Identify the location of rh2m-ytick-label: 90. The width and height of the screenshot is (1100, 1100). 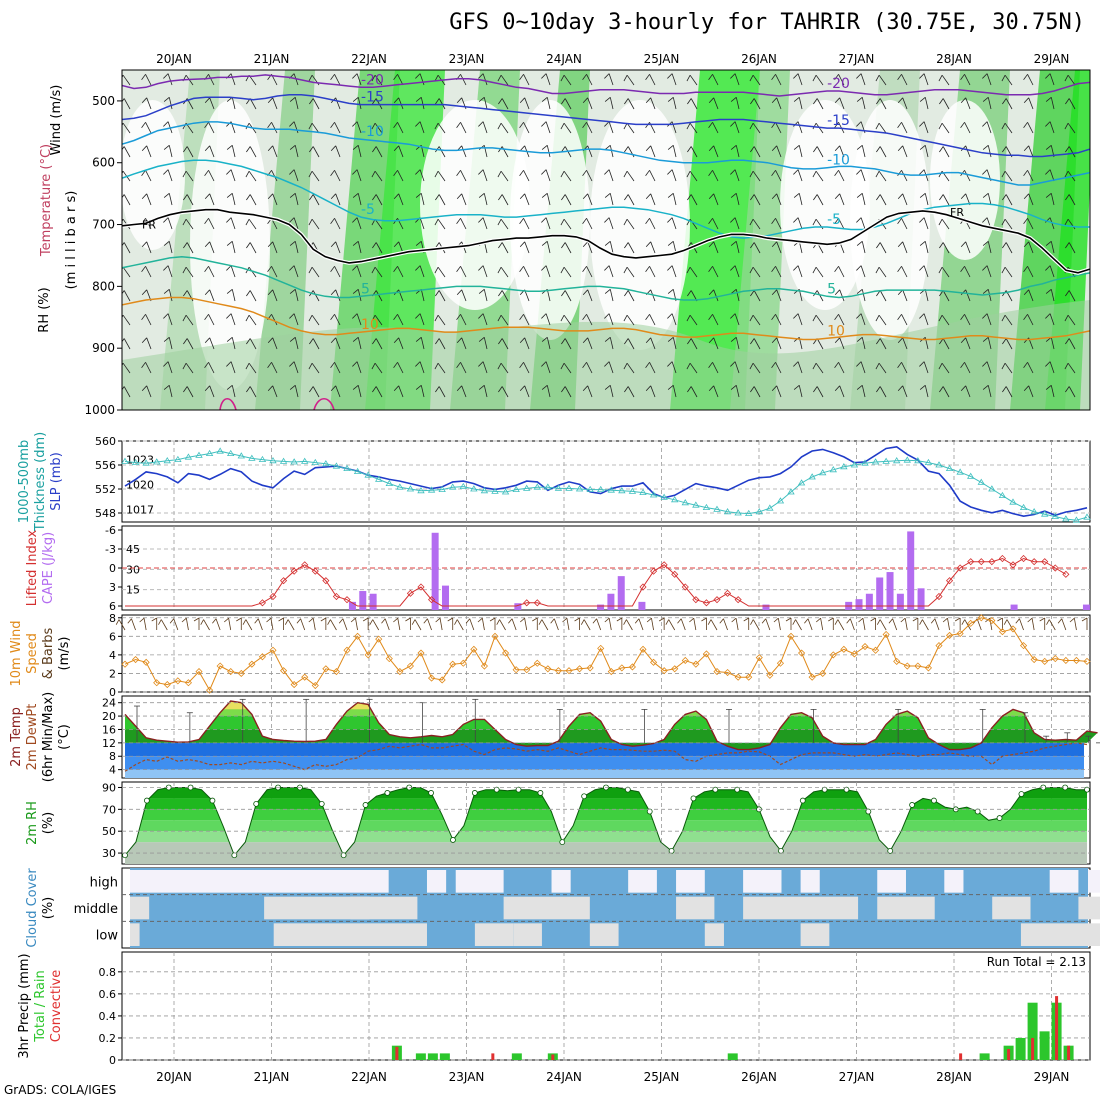
(109, 787).